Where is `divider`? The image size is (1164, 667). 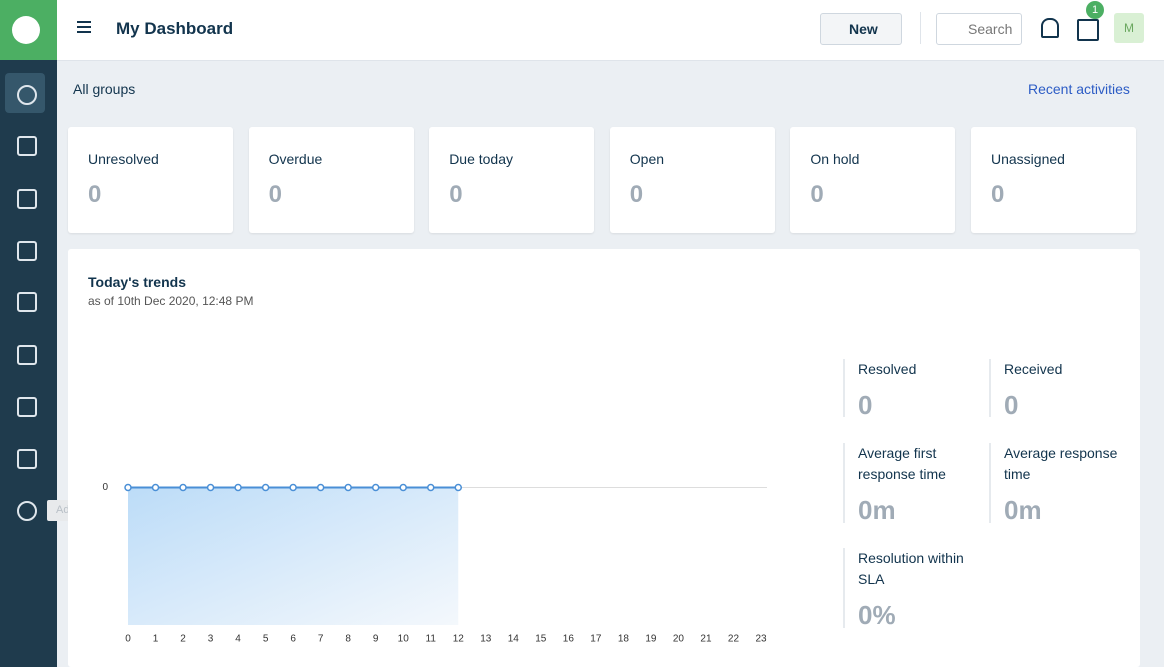 divider is located at coordinates (920, 28).